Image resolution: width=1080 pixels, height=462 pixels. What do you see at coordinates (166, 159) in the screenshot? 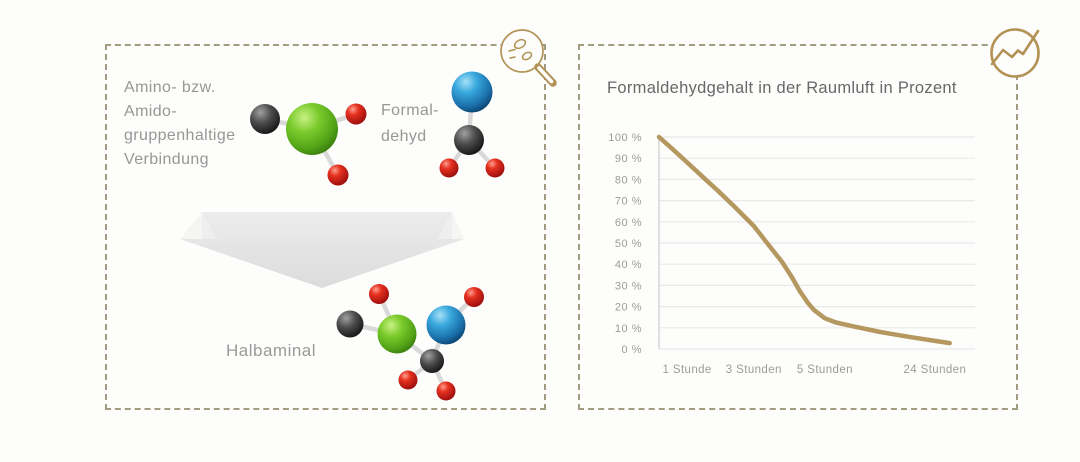
I see `reactant-label-line: Verbindung` at bounding box center [166, 159].